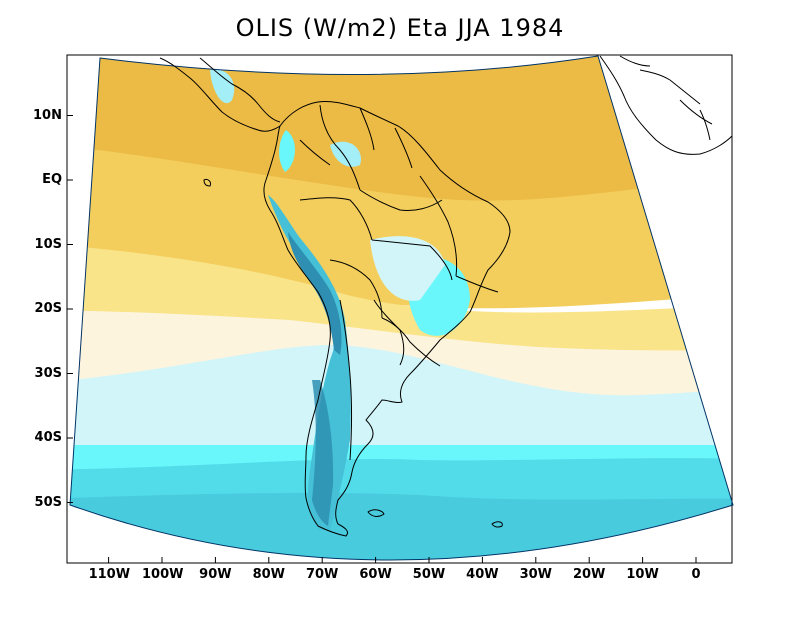 Image resolution: width=800 pixels, height=618 pixels. Describe the element at coordinates (48, 502) in the screenshot. I see `y-tick-label: 50S` at that location.